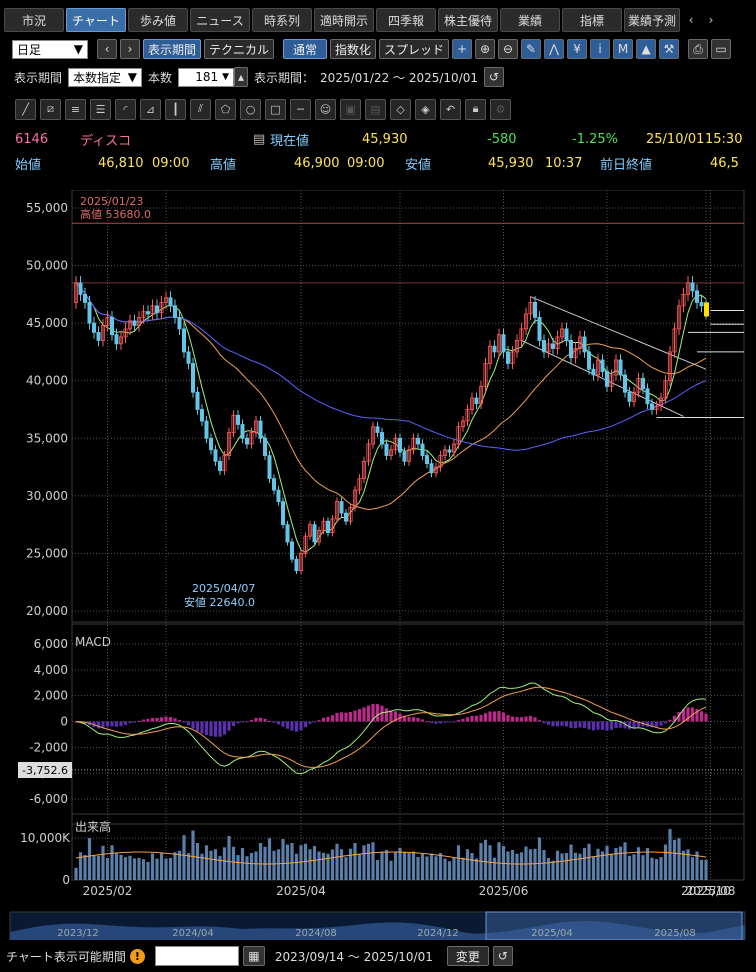  I want to click on line-tool-icon: ╱, so click(25, 109).